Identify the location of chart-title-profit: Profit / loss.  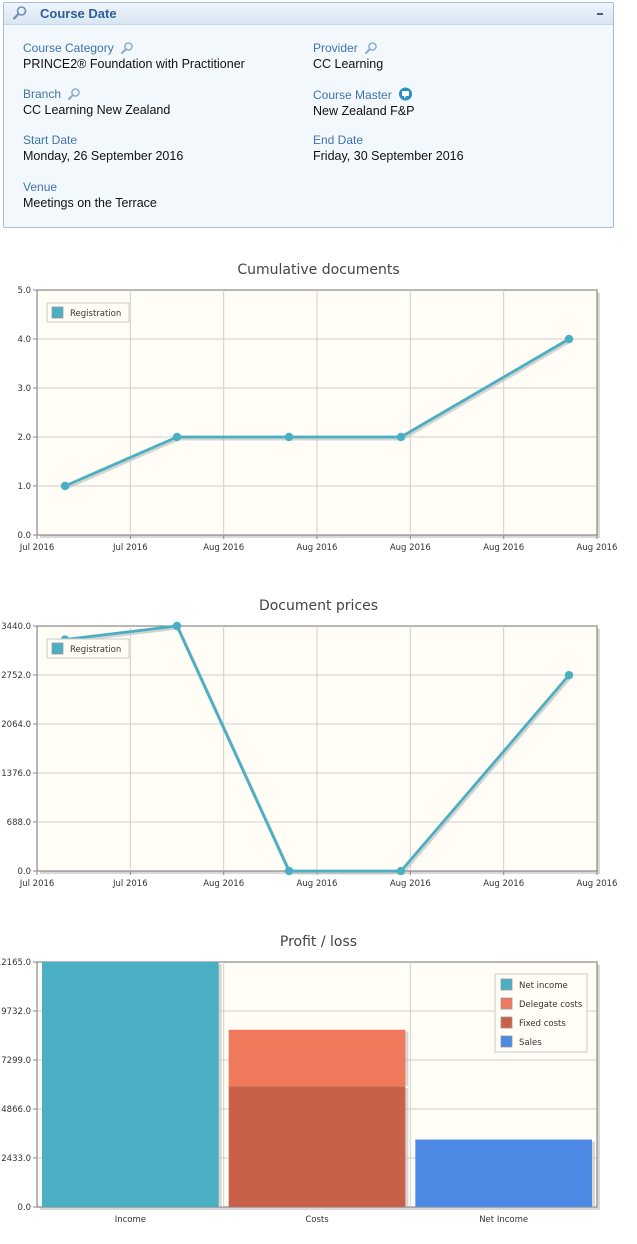
(318, 942).